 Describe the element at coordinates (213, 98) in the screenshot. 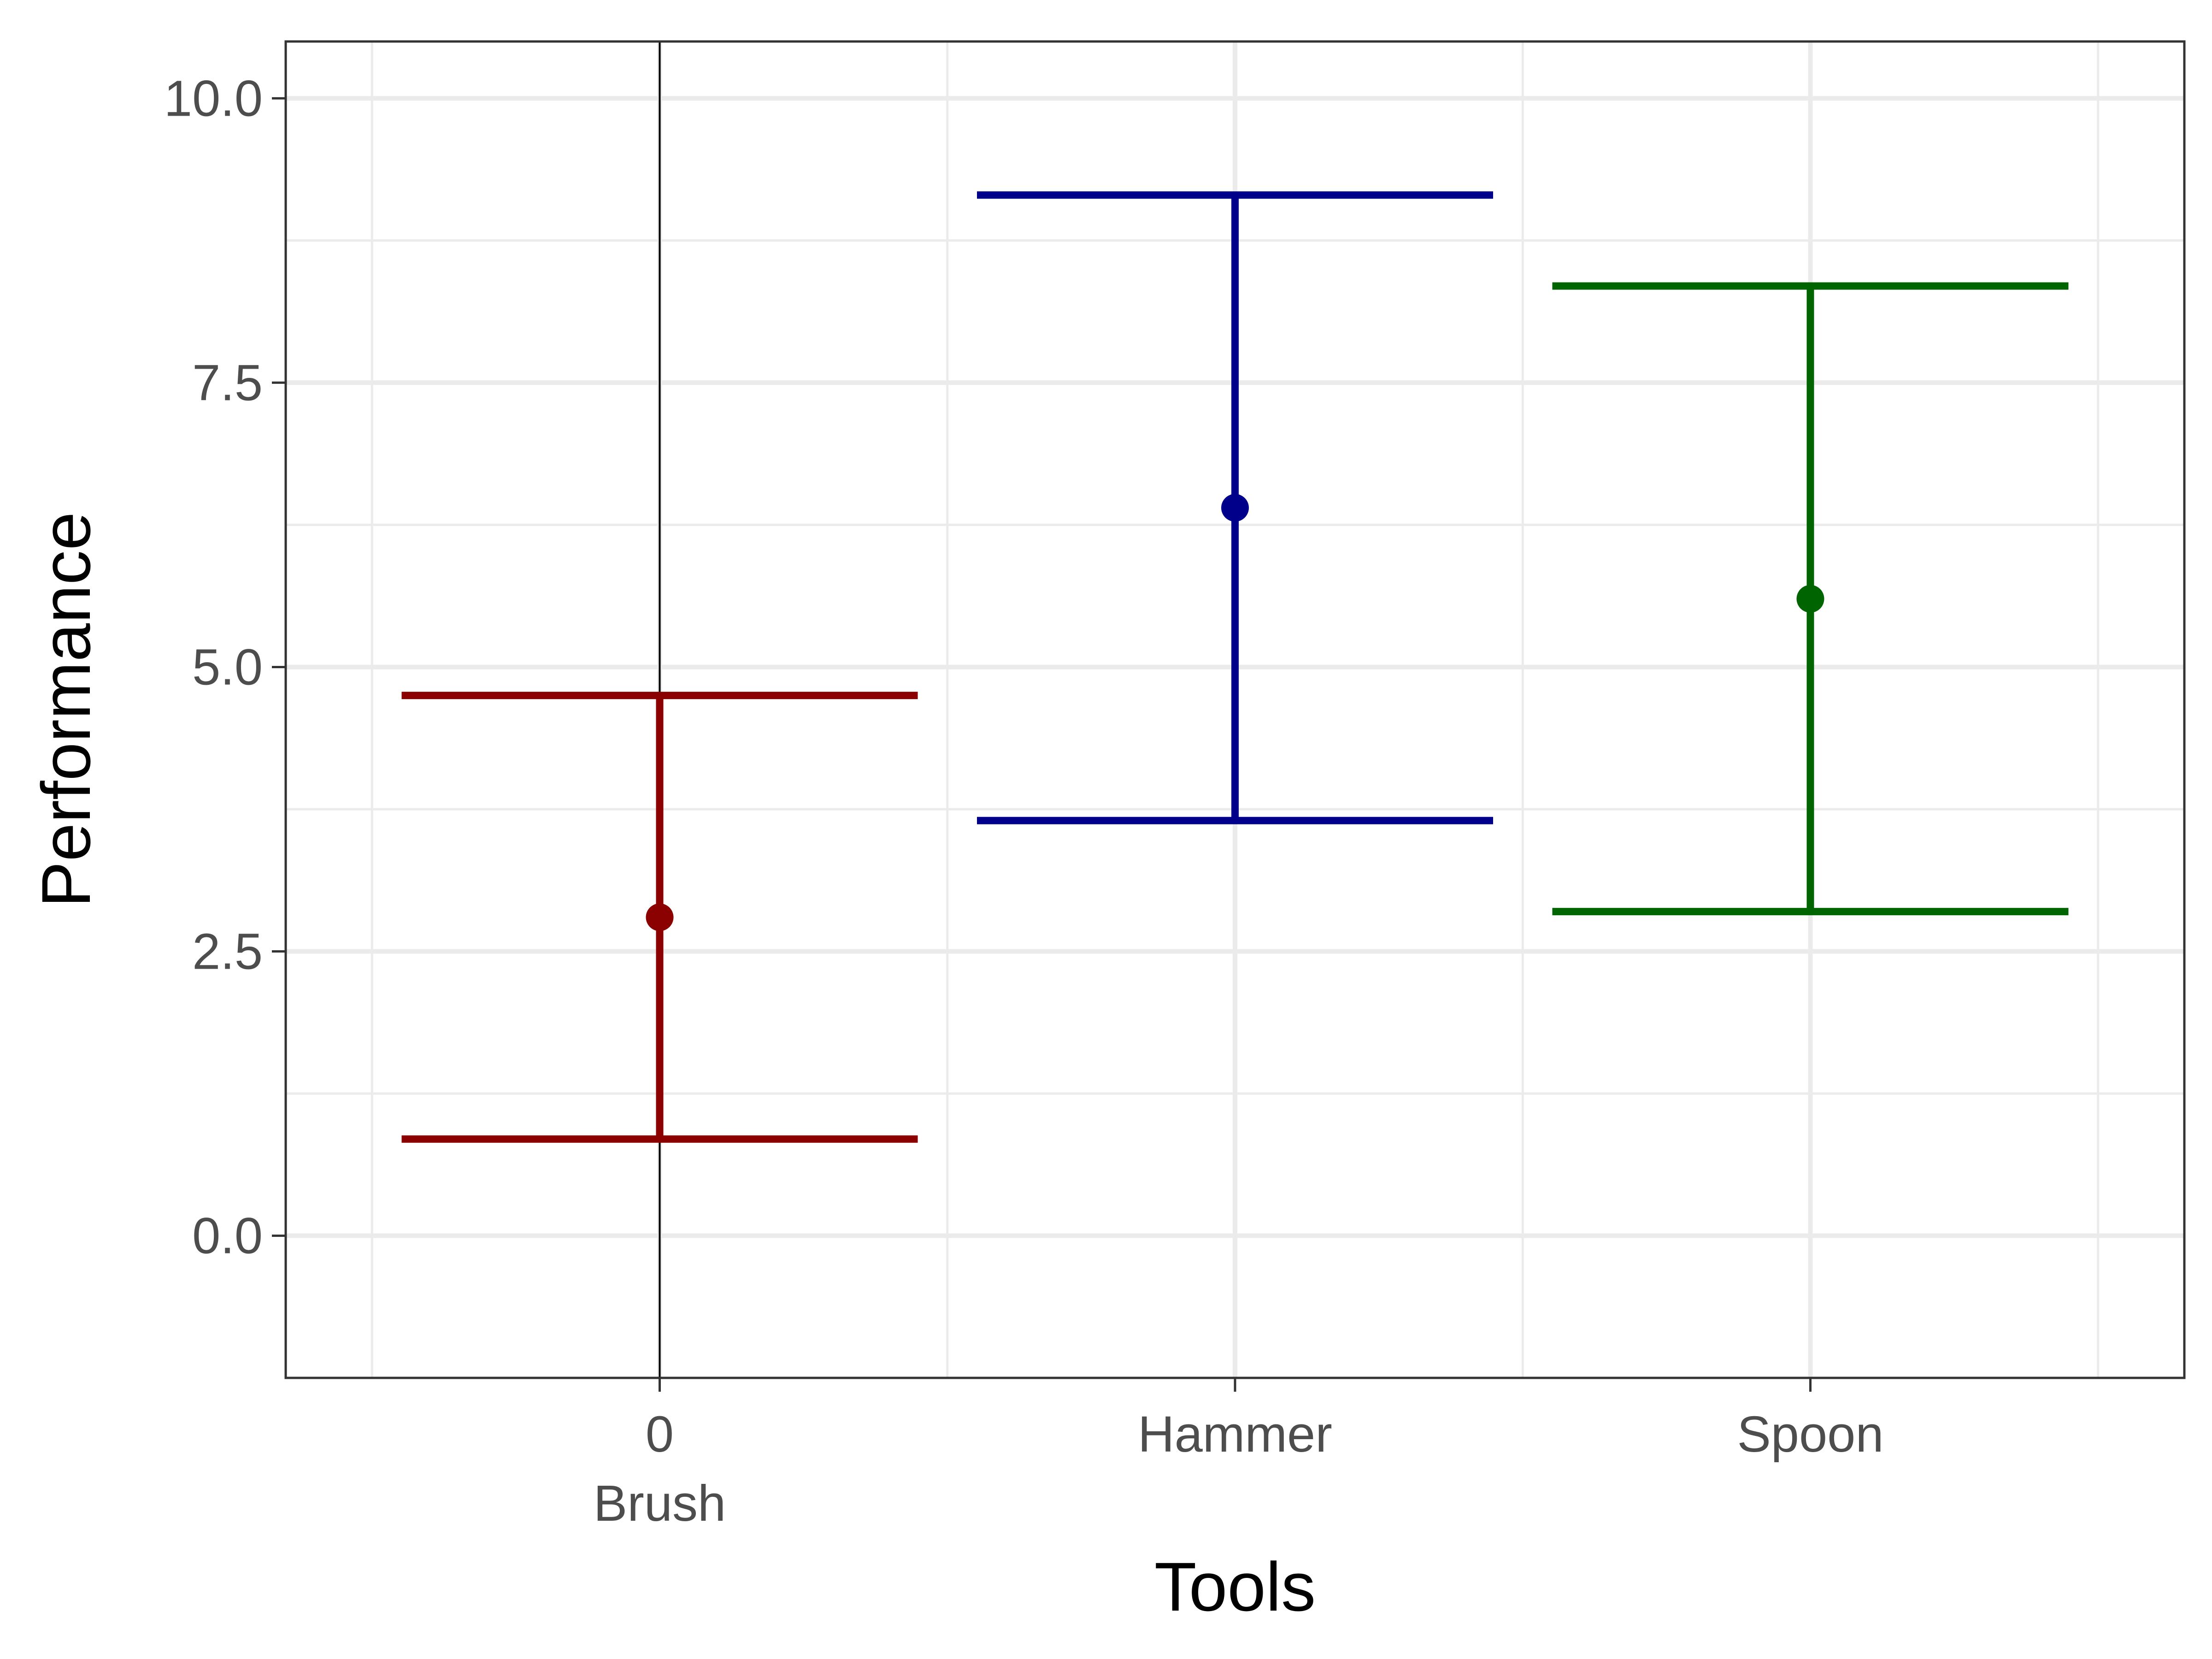

I see `y-tick-label: 10.0` at that location.